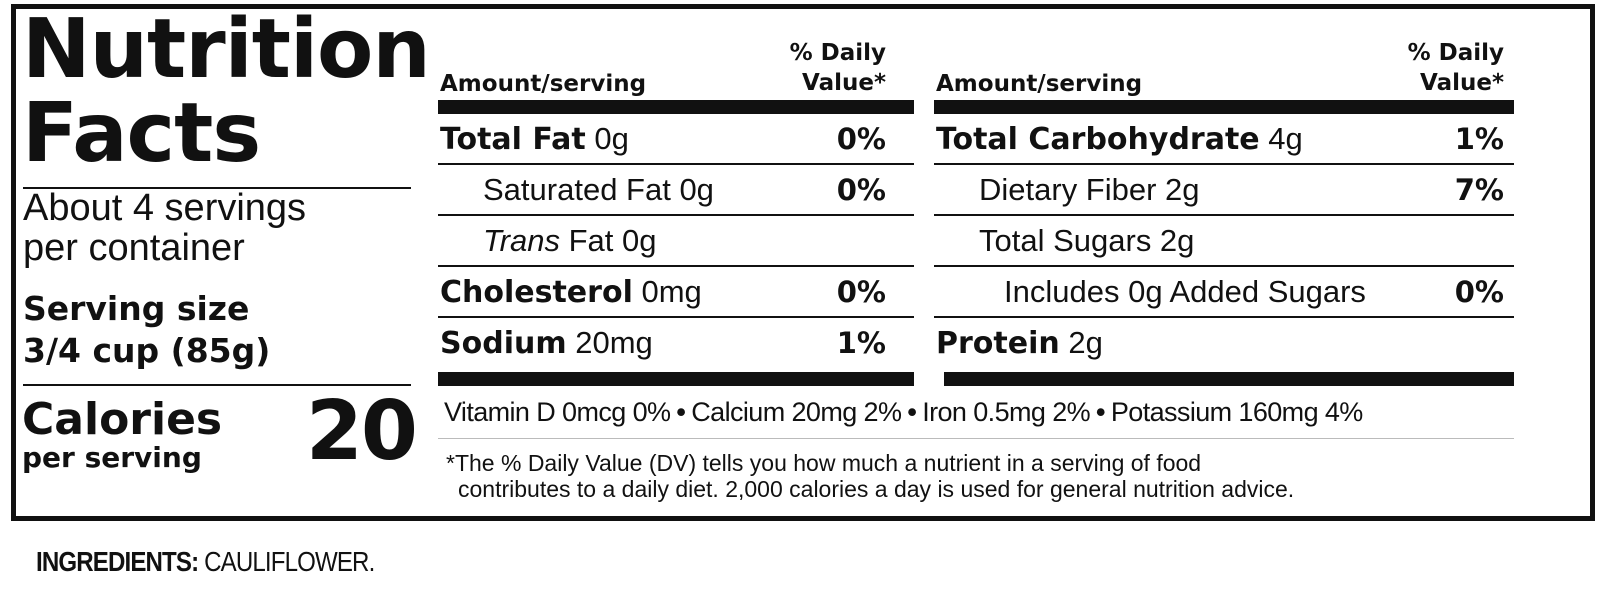 The width and height of the screenshot is (1600, 601). Describe the element at coordinates (226, 49) in the screenshot. I see `title-line-1: Nutrition` at that location.